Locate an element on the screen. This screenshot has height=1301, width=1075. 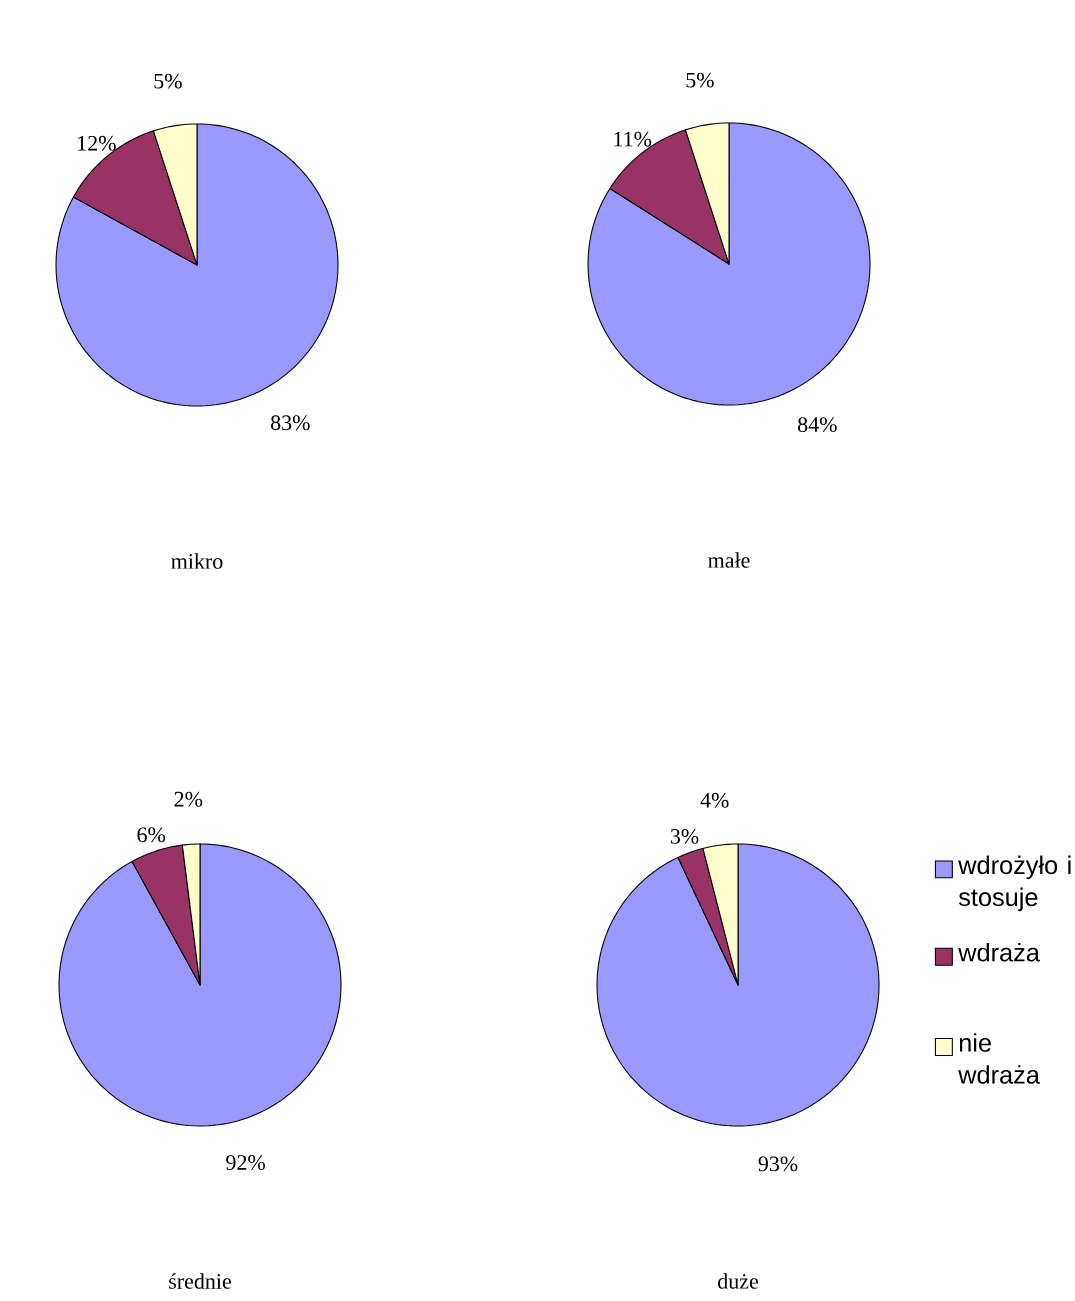
data-label: 83% is located at coordinates (290, 423).